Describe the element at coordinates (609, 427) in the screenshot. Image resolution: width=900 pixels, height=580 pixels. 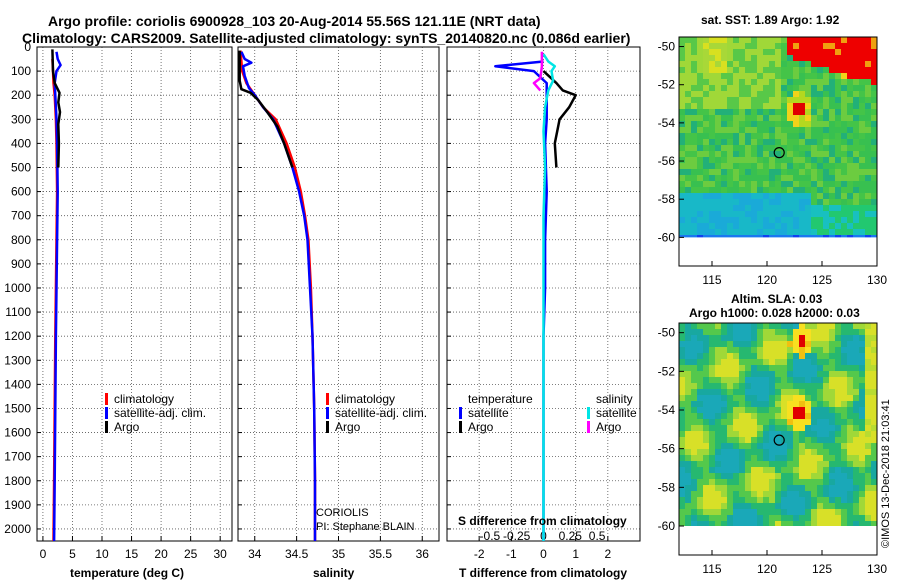
I see `legend-label-sal-argo: Argo` at that location.